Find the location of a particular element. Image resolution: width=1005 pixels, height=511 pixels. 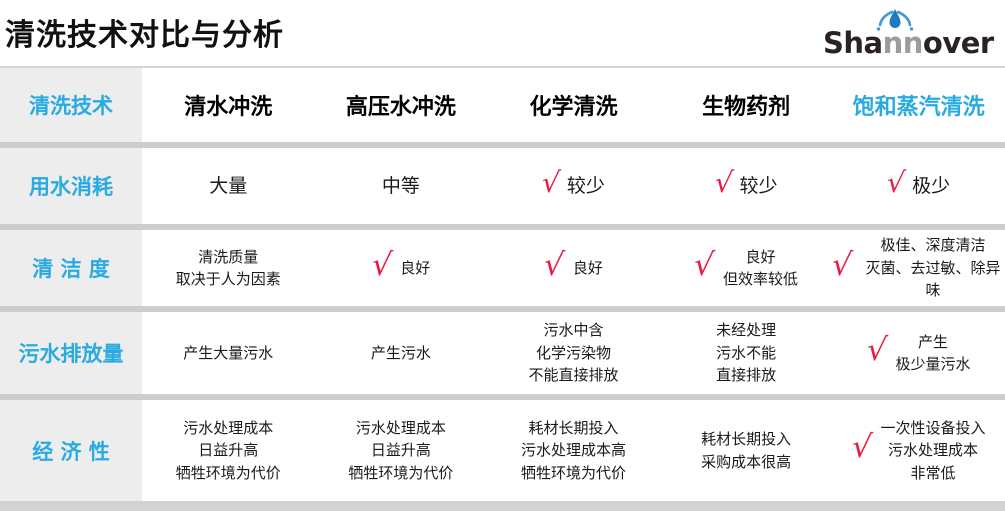

table-cell: 未经处理 污水不能 直接排放 is located at coordinates (746, 353).